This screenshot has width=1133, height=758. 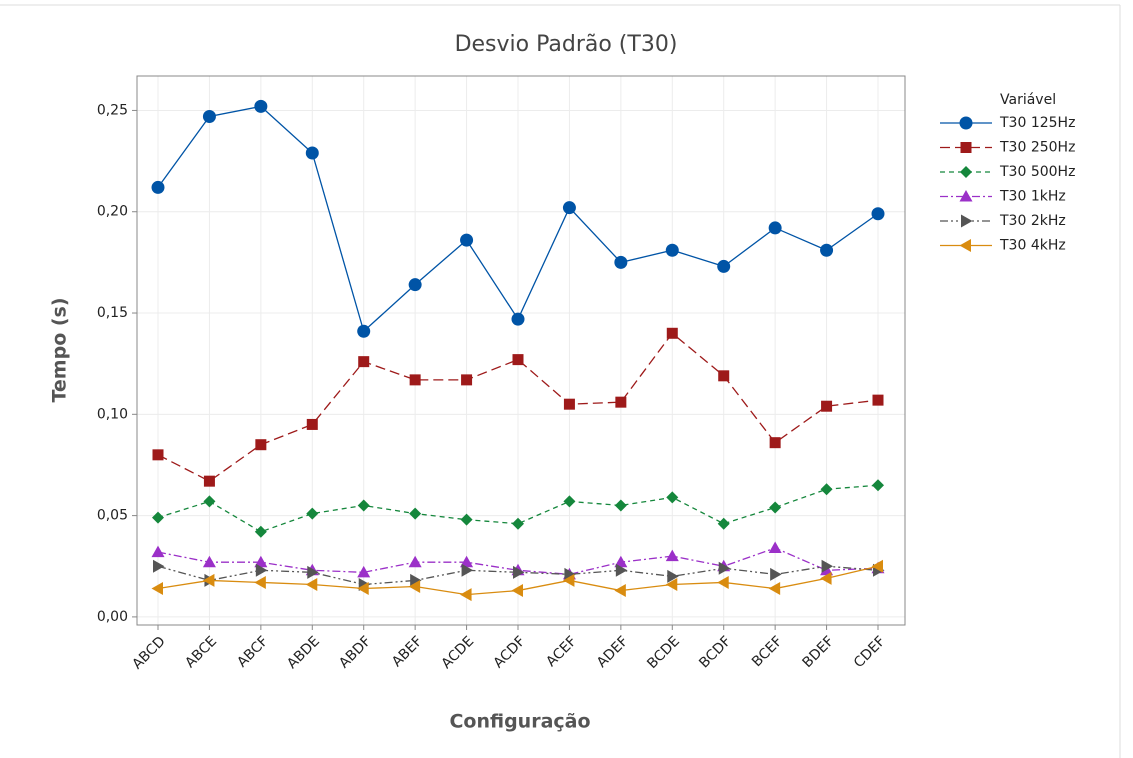 I want to click on x-tick-label: ABDF, so click(x=355, y=652).